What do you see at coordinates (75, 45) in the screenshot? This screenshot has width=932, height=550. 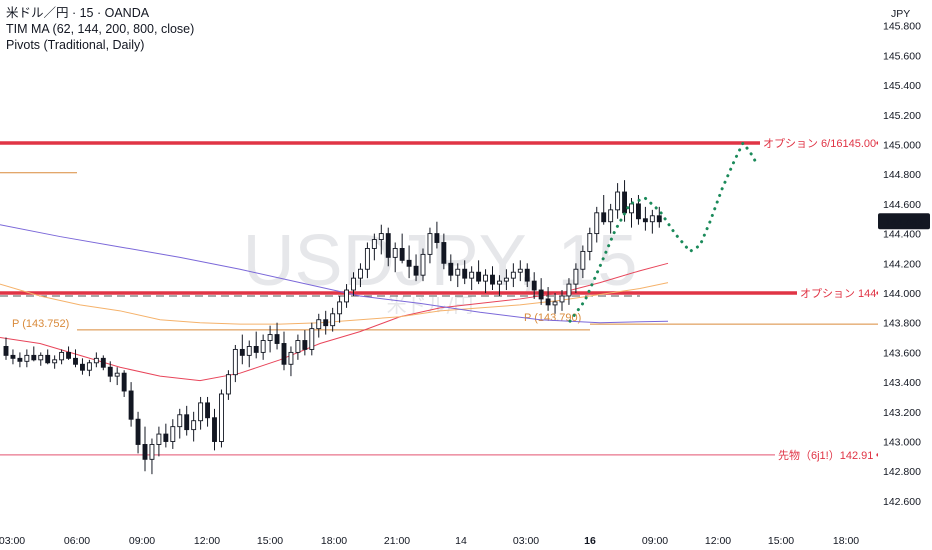 I see `legend-pivots: Pivots (Traditional, Daily)` at bounding box center [75, 45].